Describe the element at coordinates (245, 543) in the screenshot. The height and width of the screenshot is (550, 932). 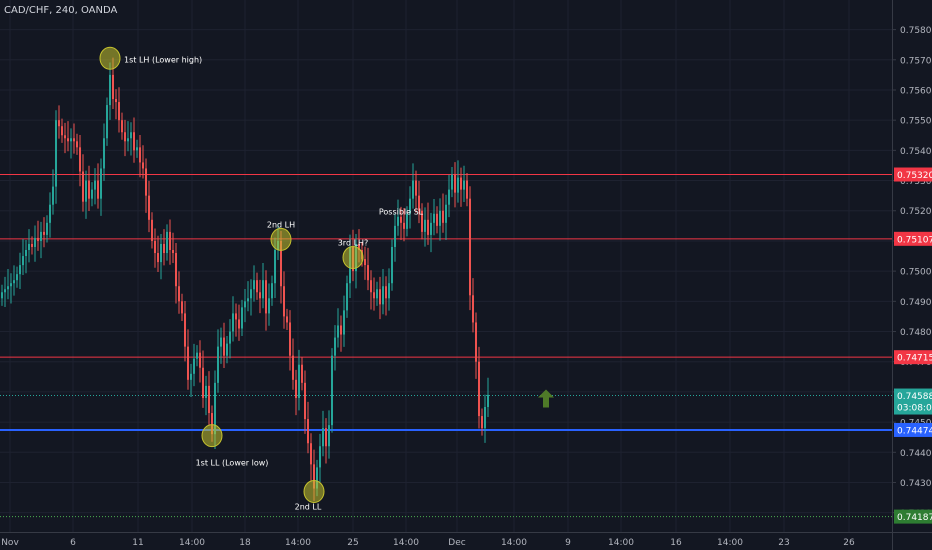
I see `time-tick-label: 18` at that location.